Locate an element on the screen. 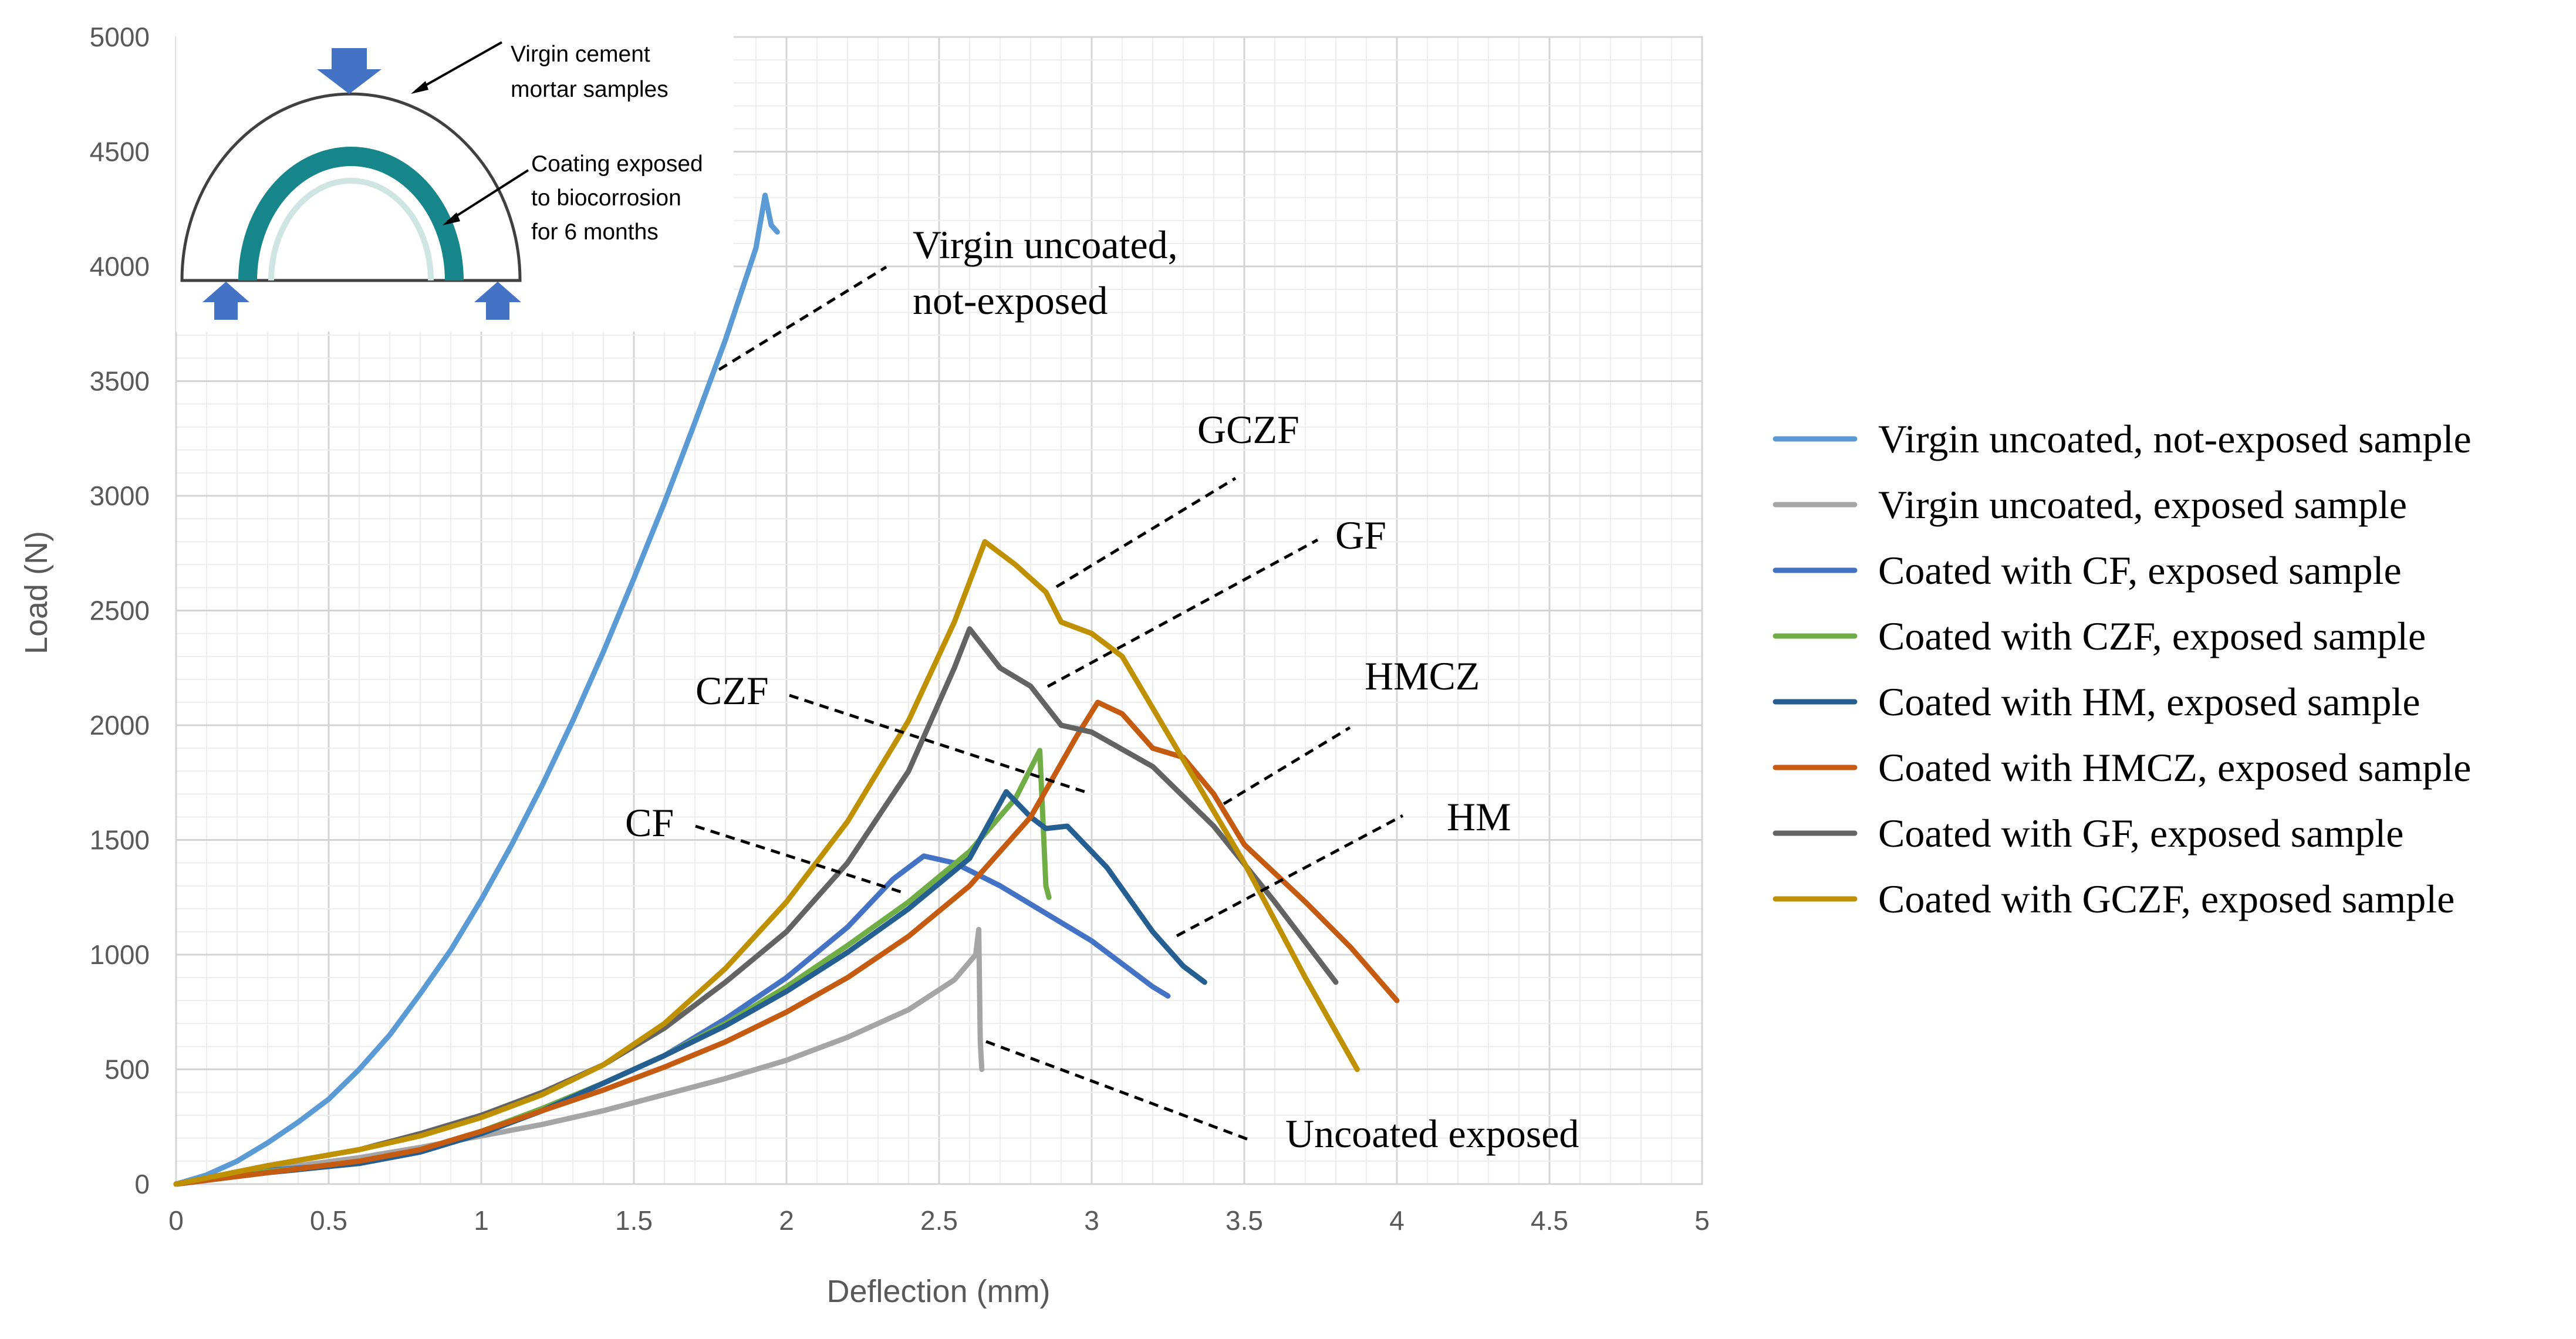  y-tick-label: 4500 is located at coordinates (120, 152).